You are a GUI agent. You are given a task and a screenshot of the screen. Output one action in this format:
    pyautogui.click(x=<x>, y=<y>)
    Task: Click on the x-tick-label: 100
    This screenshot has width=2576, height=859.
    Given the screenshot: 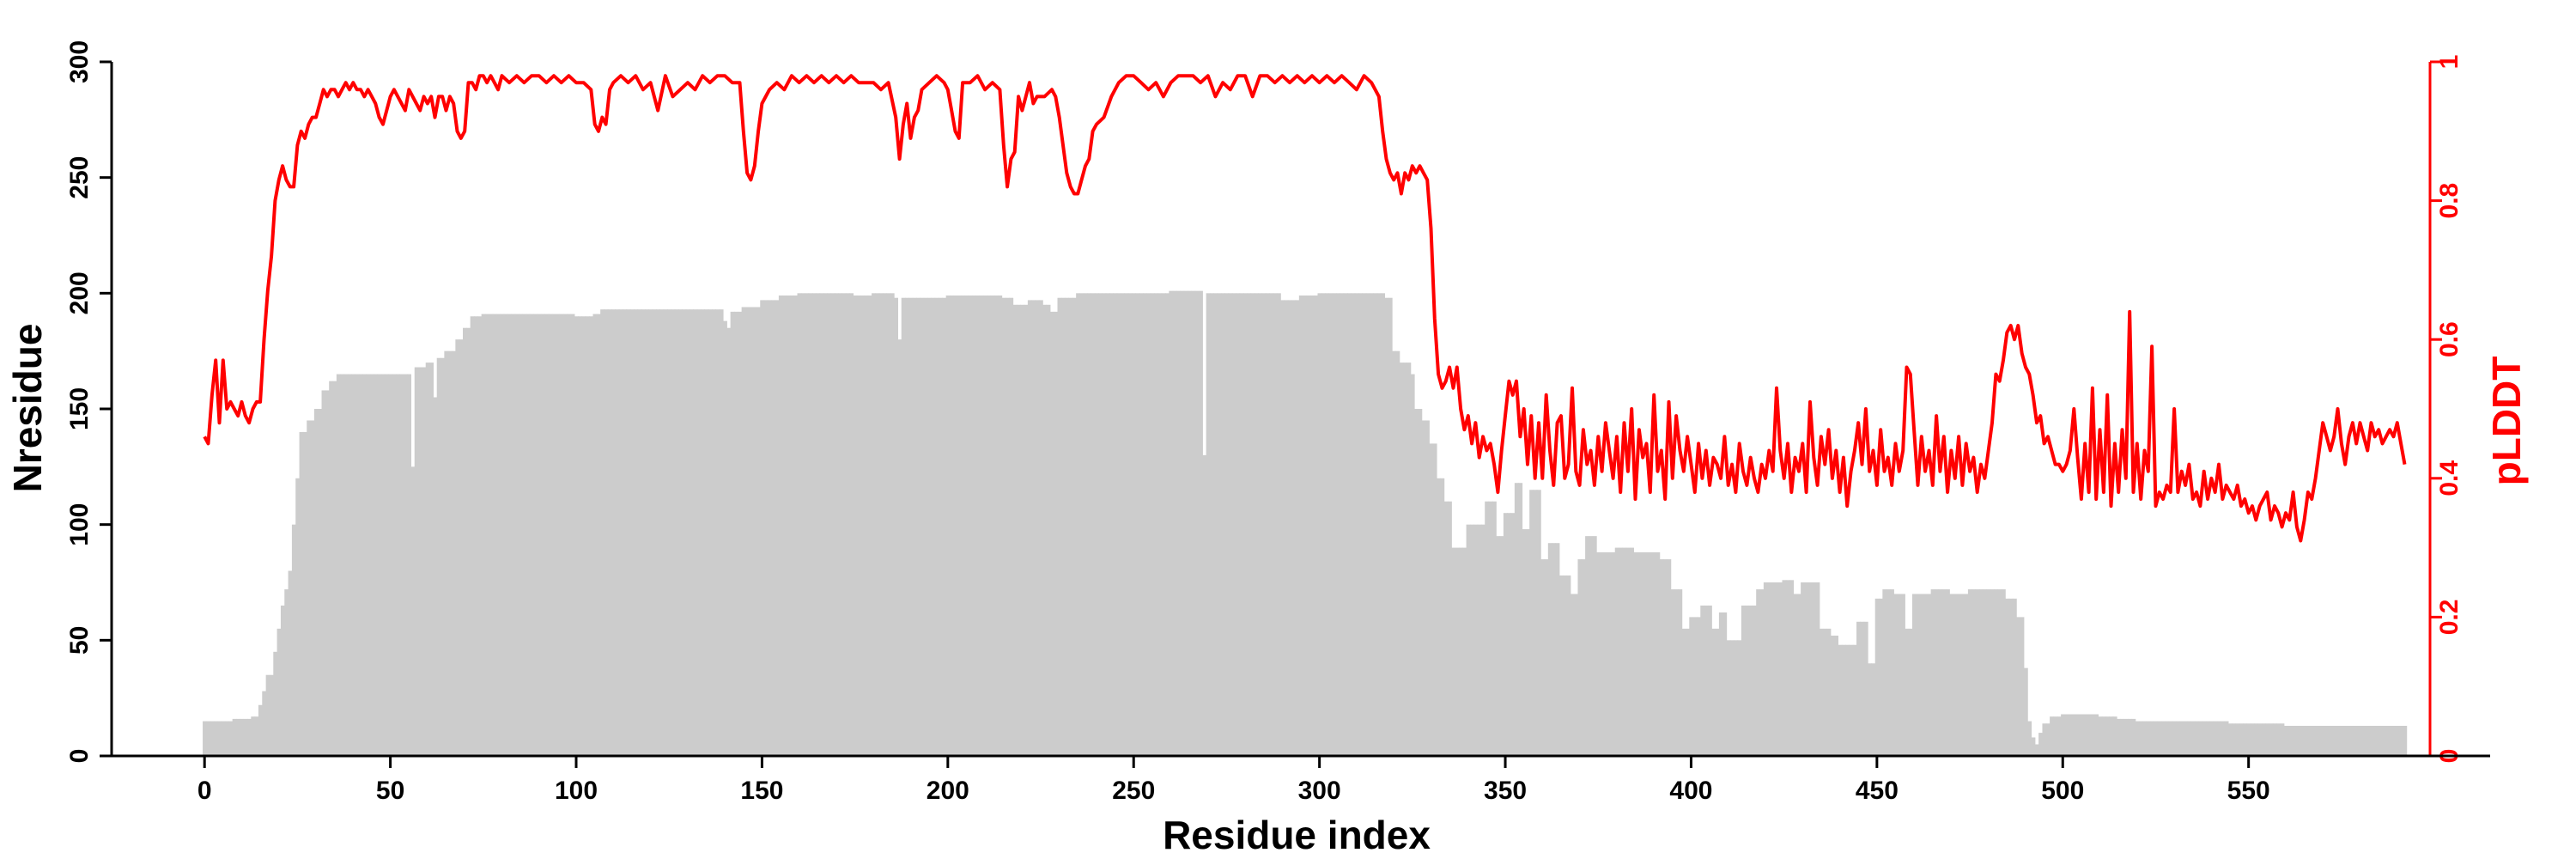 What is the action you would take?
    pyautogui.click(x=576, y=791)
    